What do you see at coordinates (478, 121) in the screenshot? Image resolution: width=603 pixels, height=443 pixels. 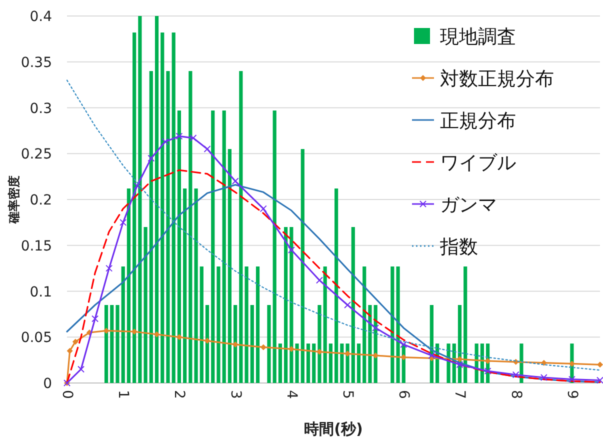 I see `legend-label: 正規分布` at bounding box center [478, 121].